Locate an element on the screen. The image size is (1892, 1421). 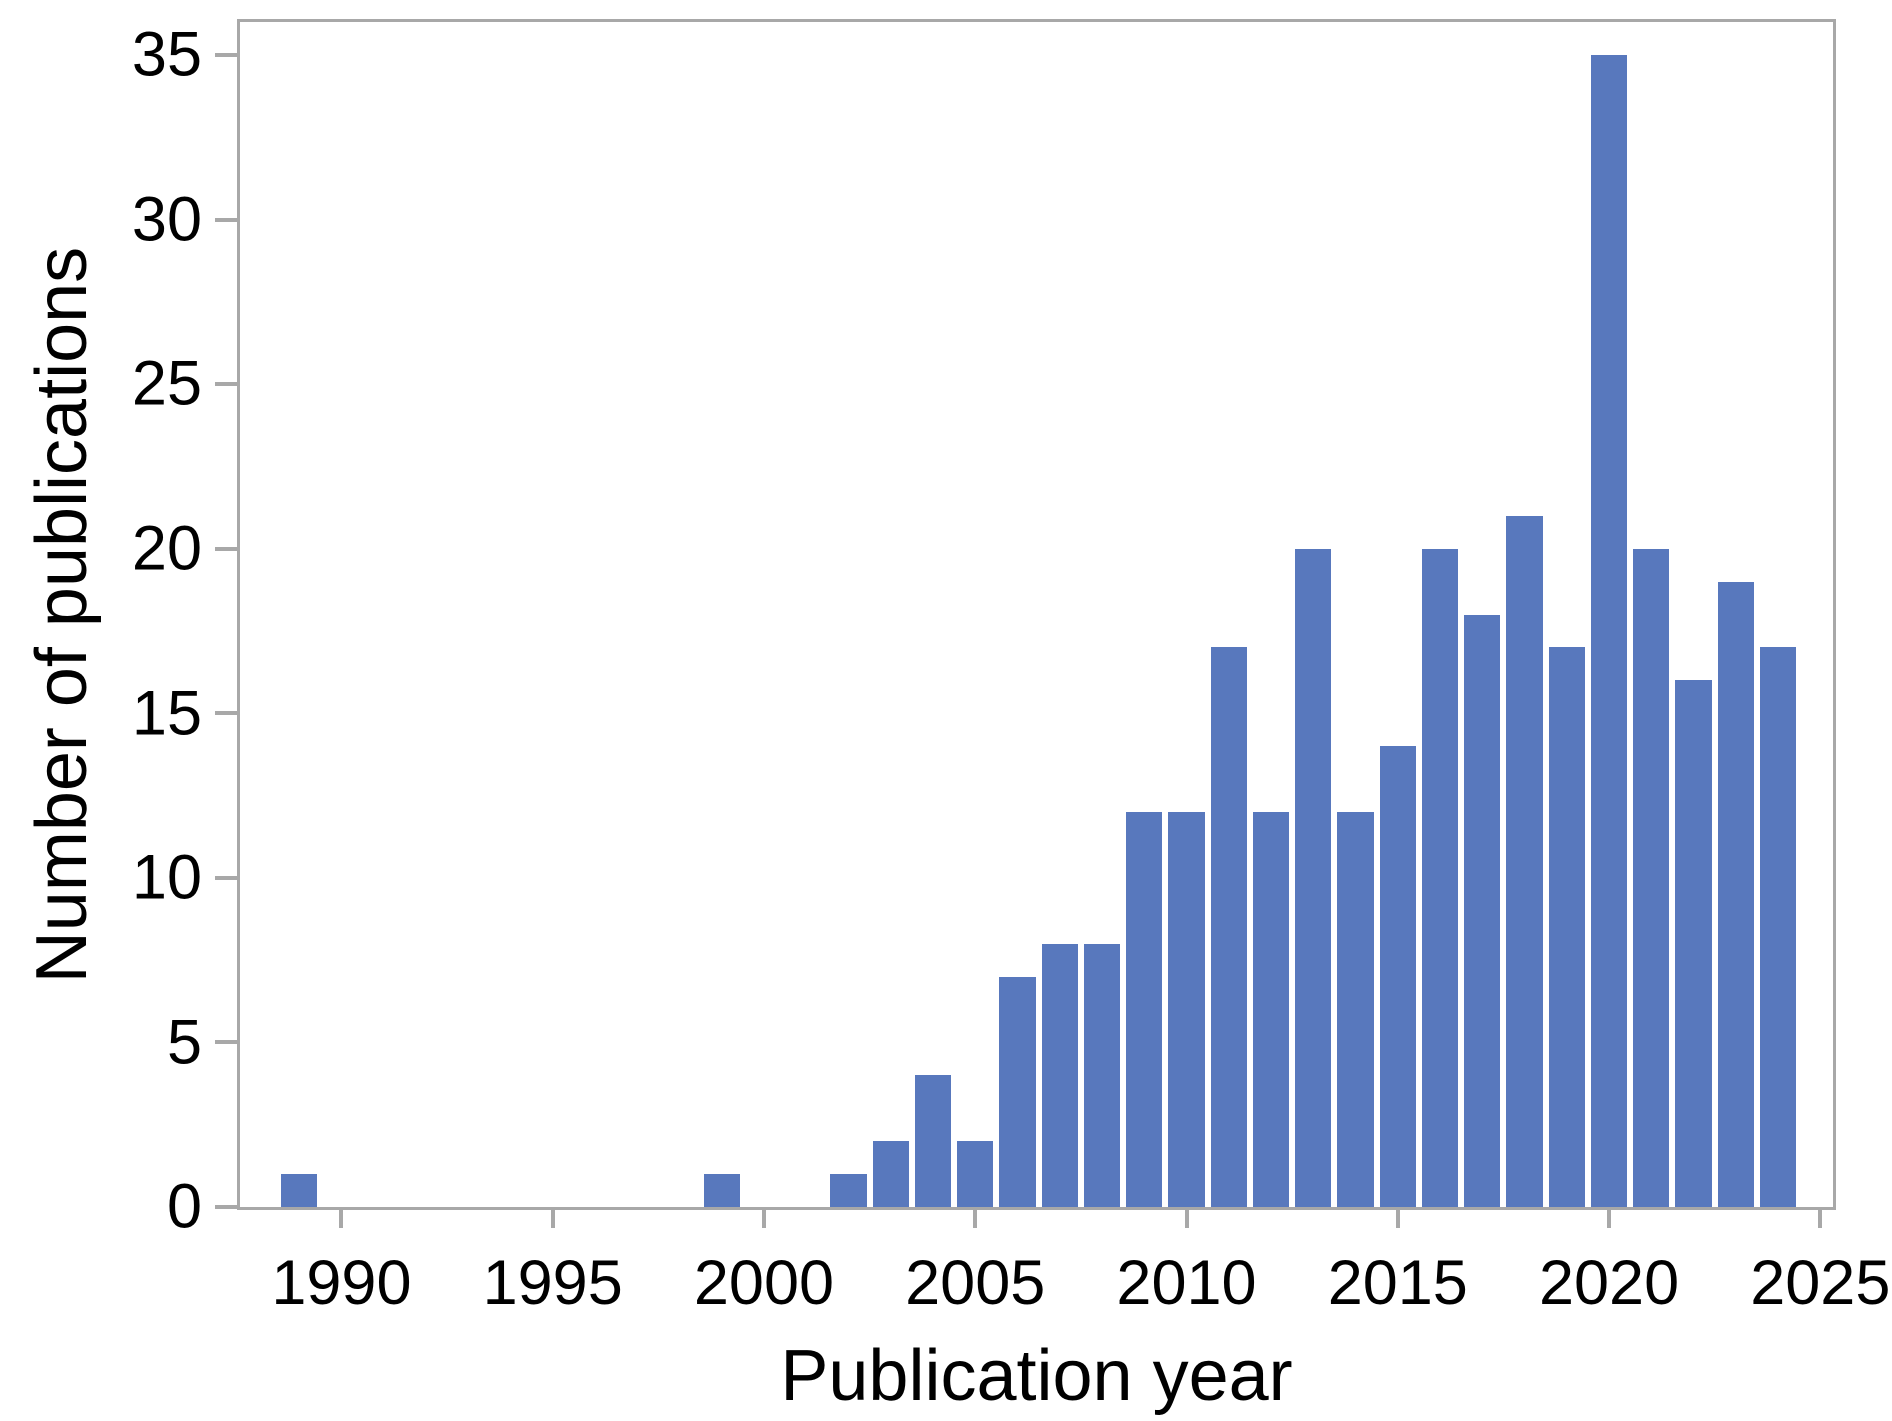
bar-2023 is located at coordinates (1735, 894).